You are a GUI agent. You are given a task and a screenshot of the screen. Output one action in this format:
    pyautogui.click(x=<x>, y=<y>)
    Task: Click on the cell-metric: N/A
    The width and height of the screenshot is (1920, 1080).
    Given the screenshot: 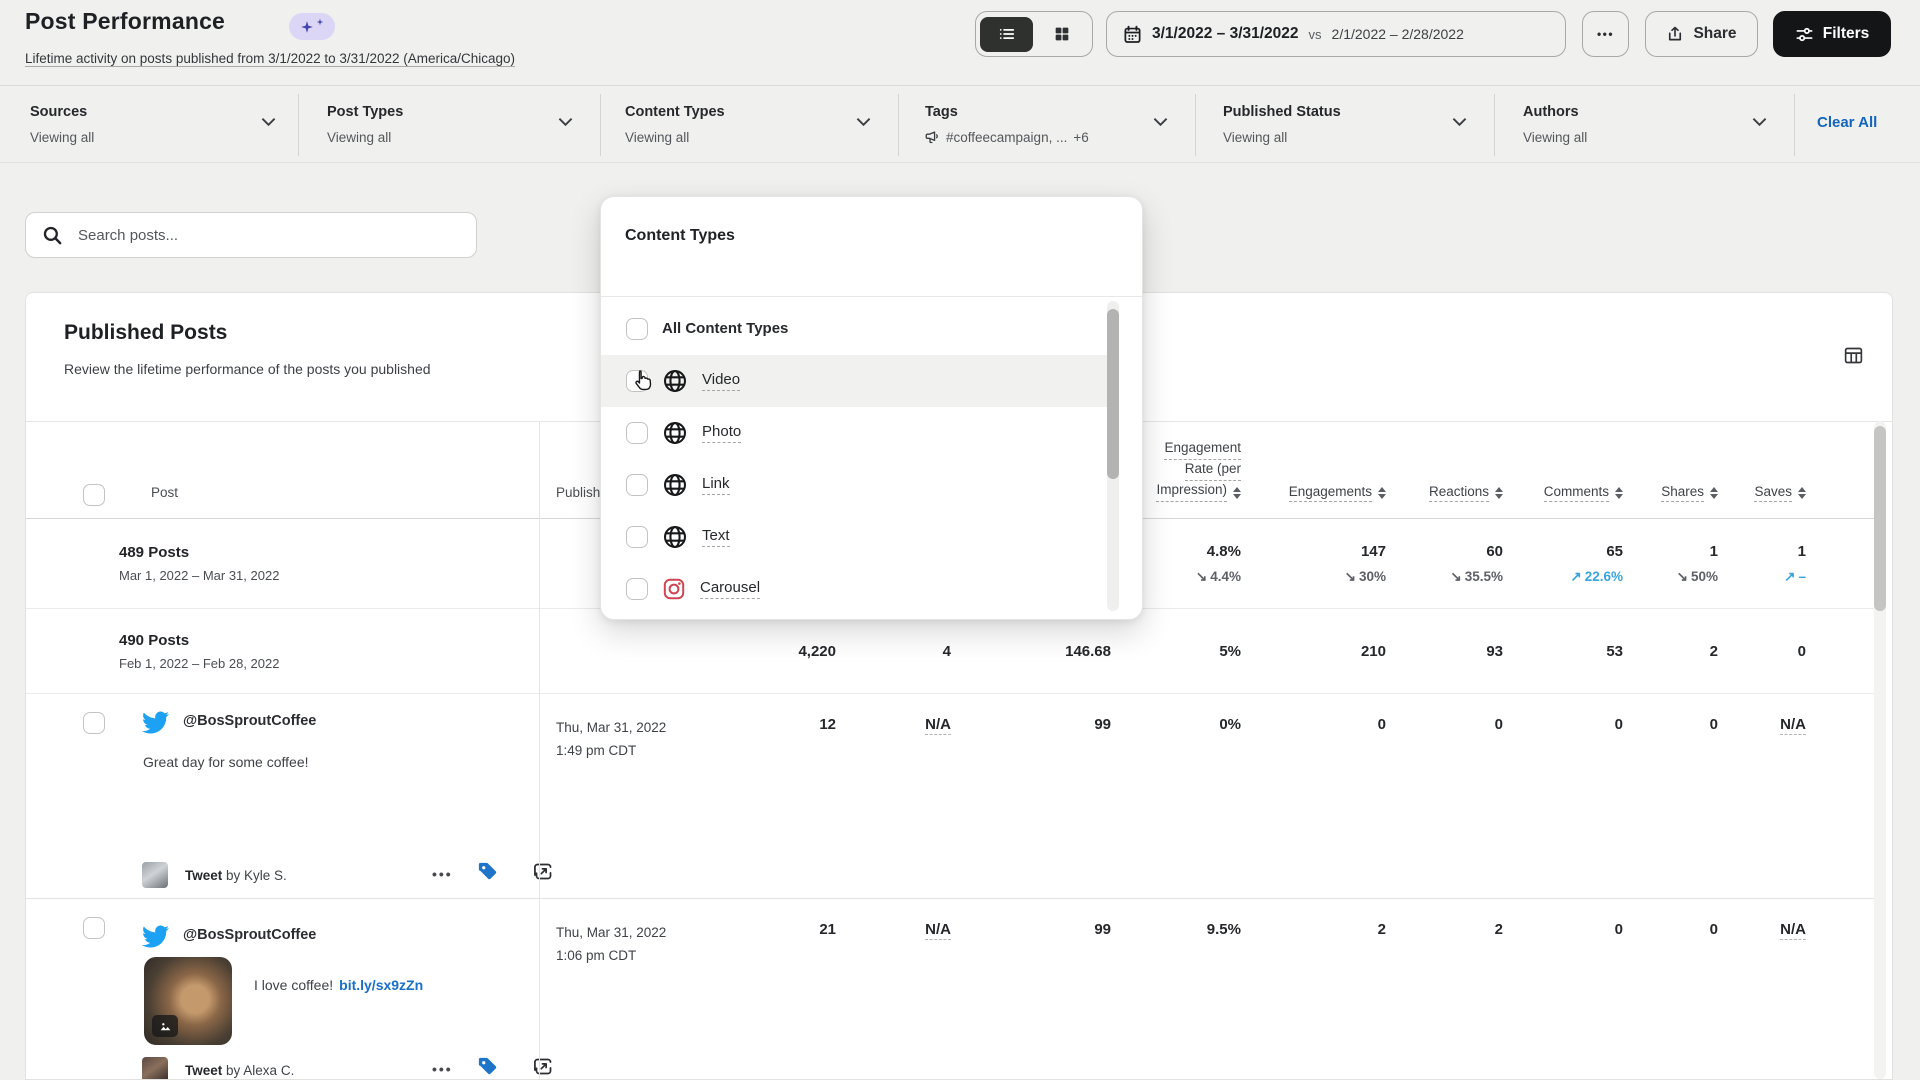 What is the action you would take?
    pyautogui.click(x=938, y=930)
    